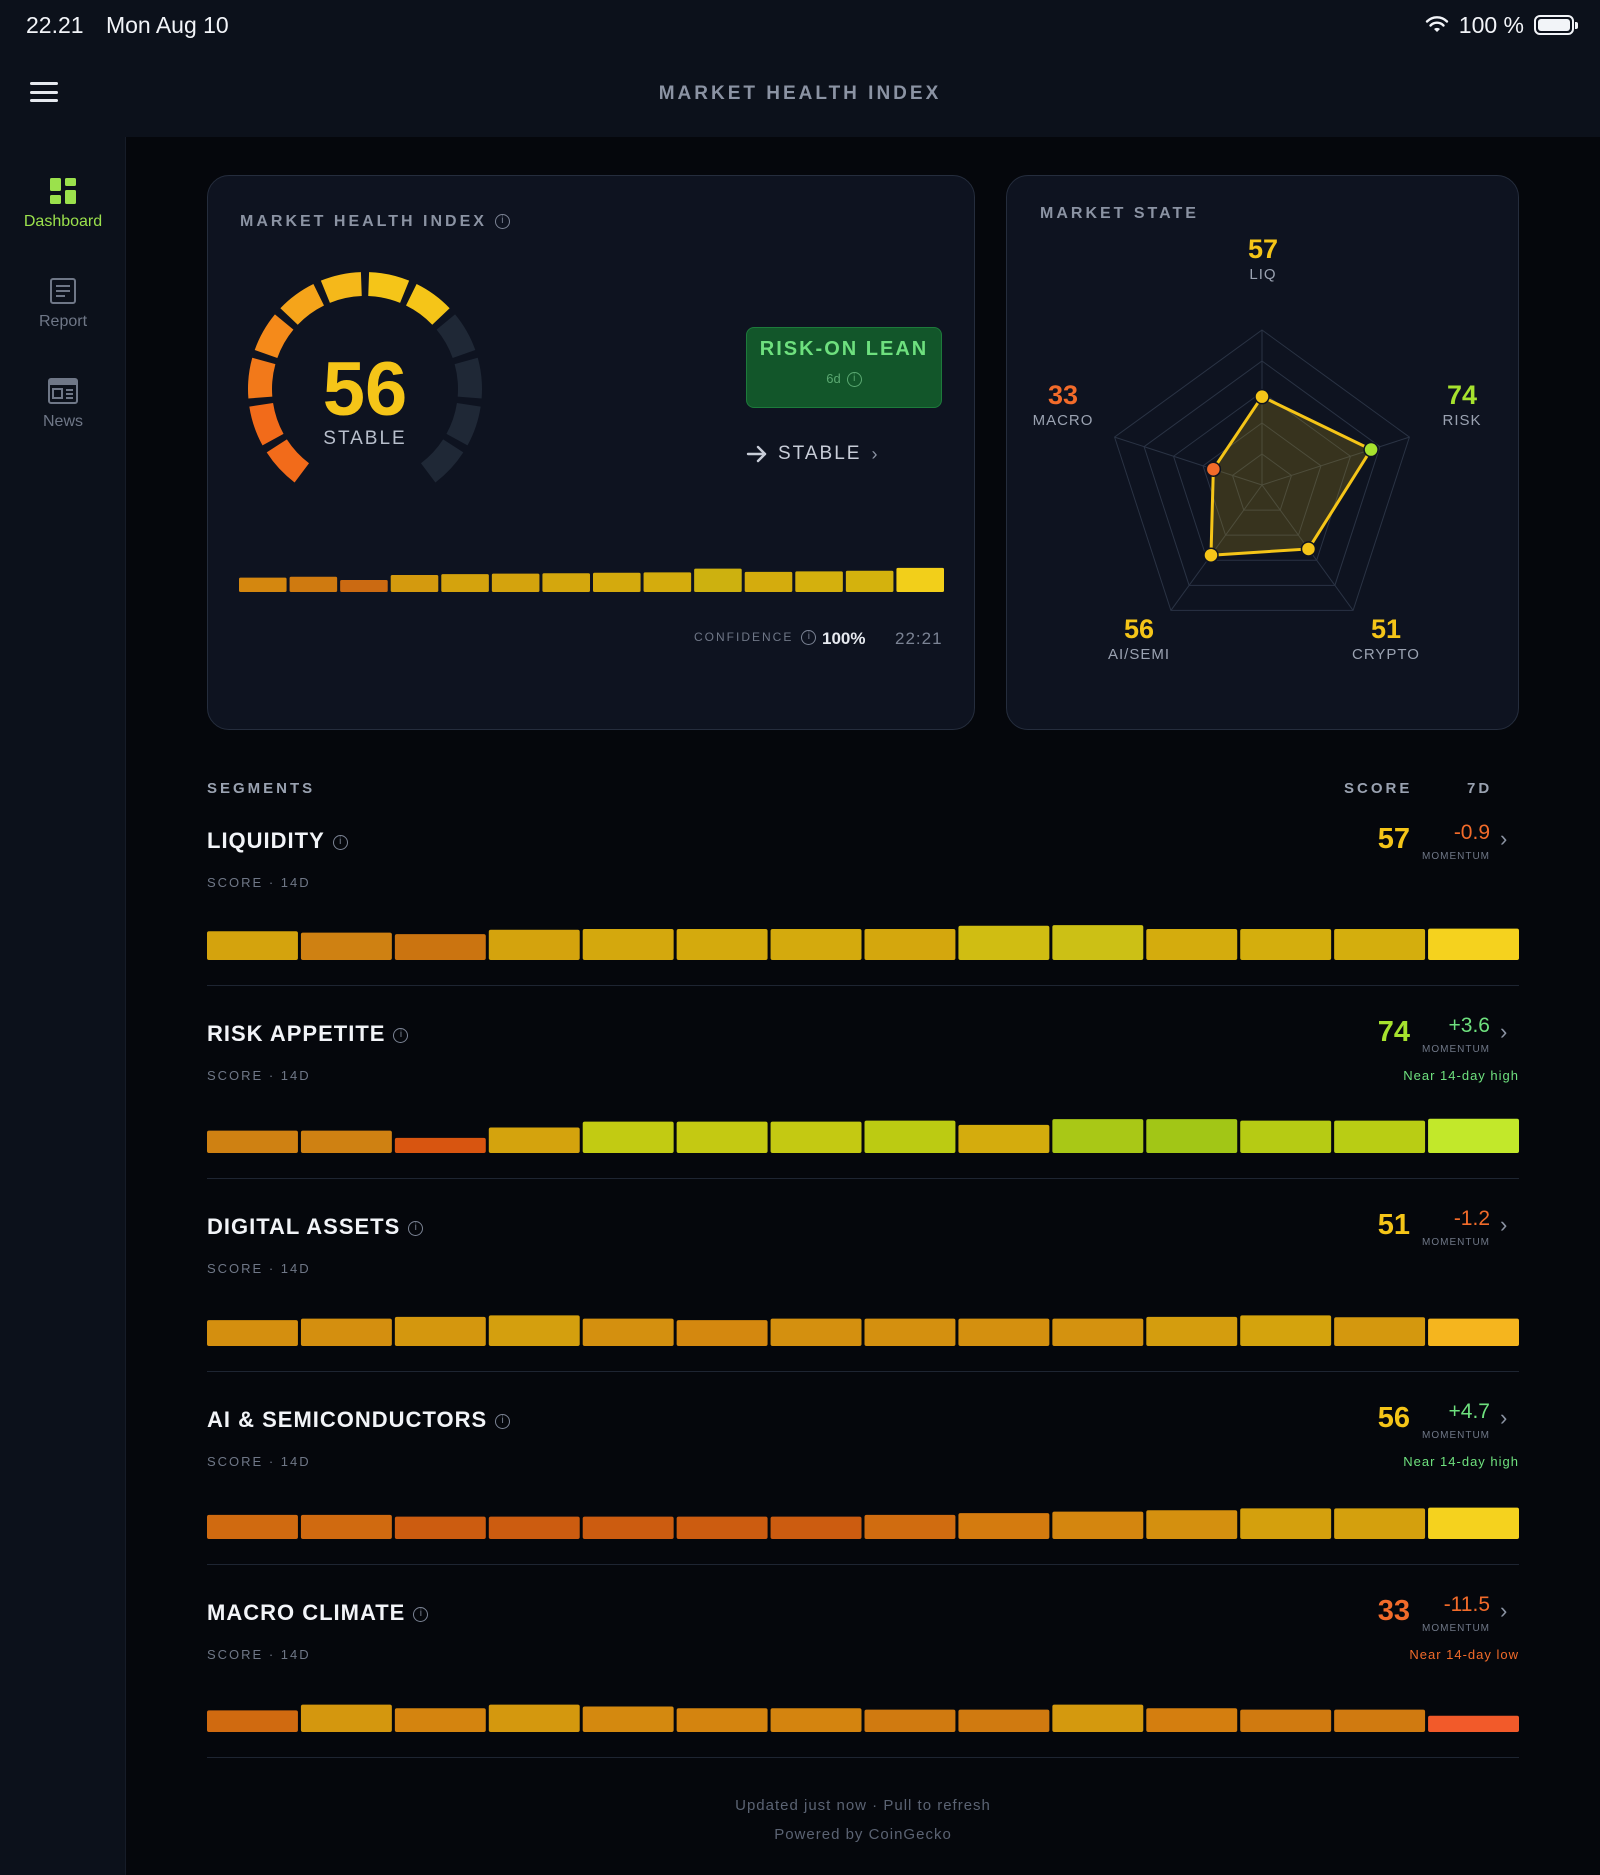 The image size is (1600, 1875). I want to click on sidebar-item-dashboard: Dashboard, so click(63, 204).